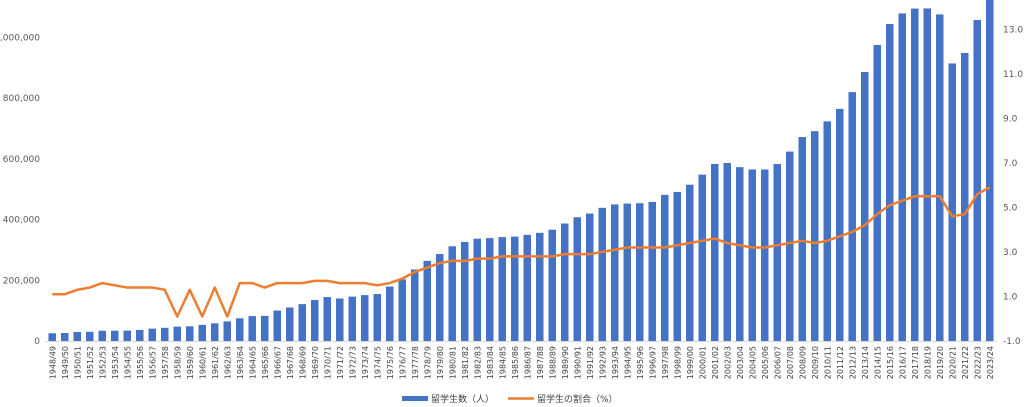  What do you see at coordinates (102, 362) in the screenshot?
I see `x-tick-label: 1952/53` at bounding box center [102, 362].